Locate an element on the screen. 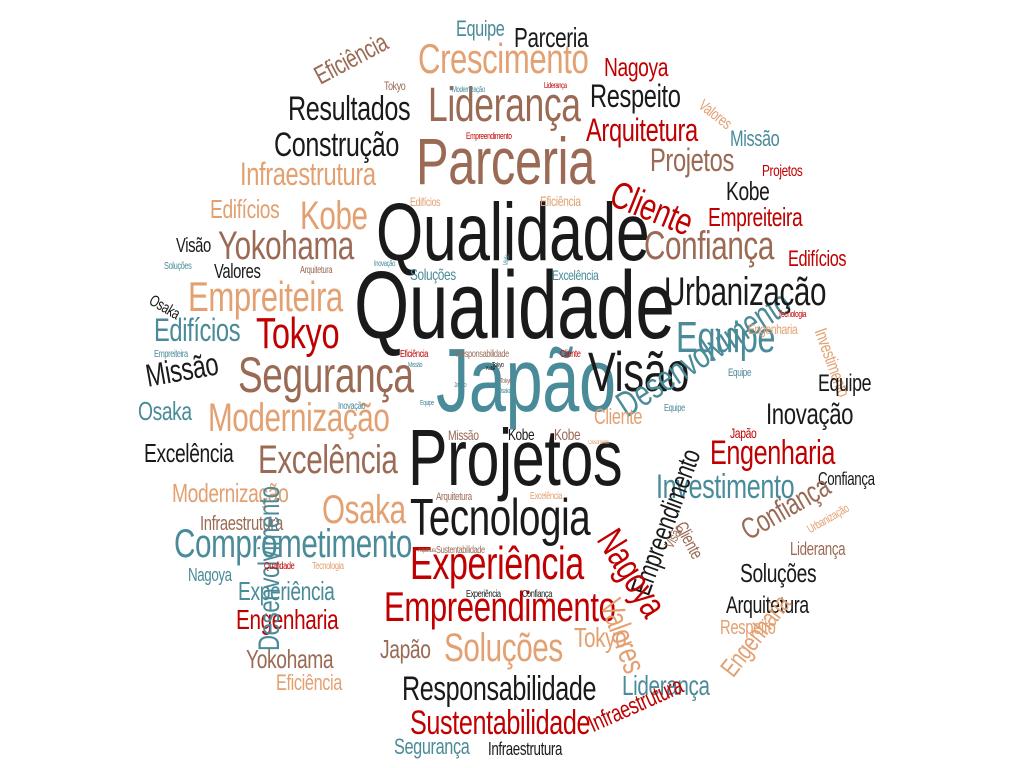 This screenshot has width=1024, height=768. cloud-word: Investimento is located at coordinates (725, 487).